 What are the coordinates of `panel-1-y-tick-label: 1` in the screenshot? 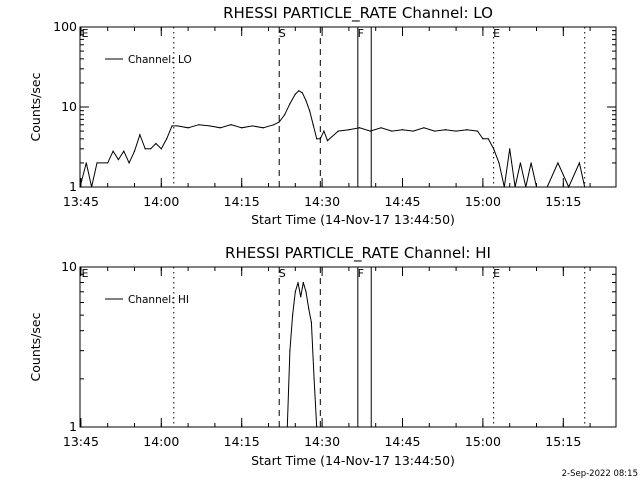 It's located at (73, 186).